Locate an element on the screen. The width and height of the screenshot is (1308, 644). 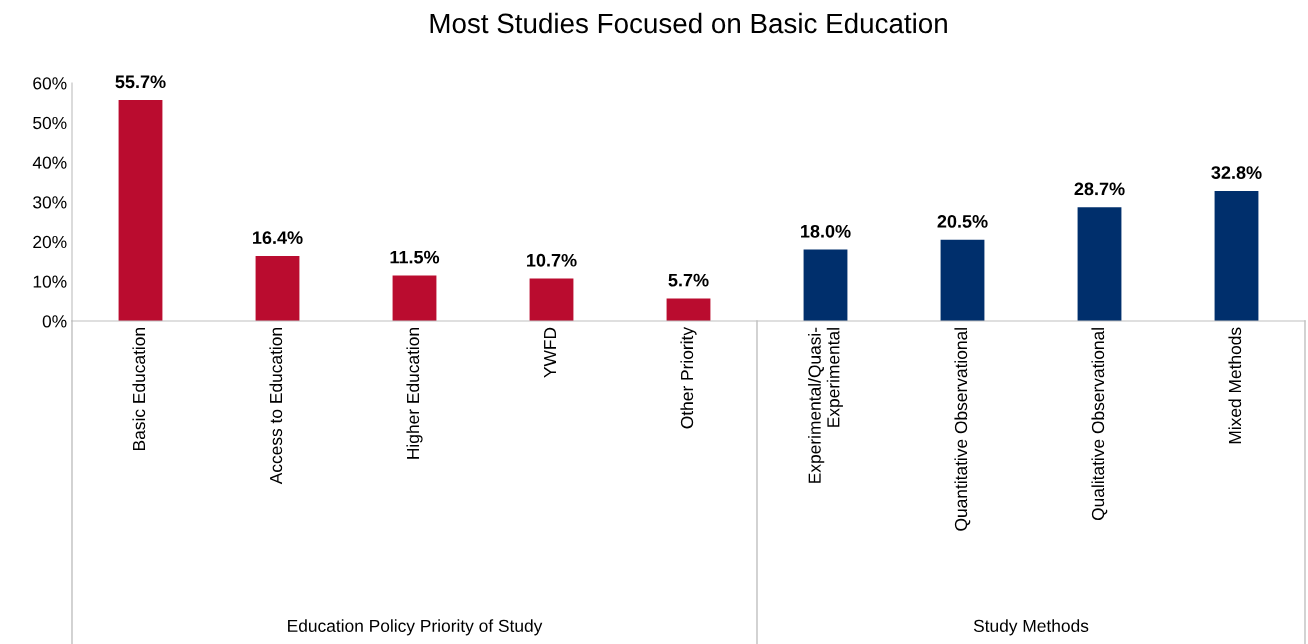
text: Education Policy Priority of Study is located at coordinates (415, 627).